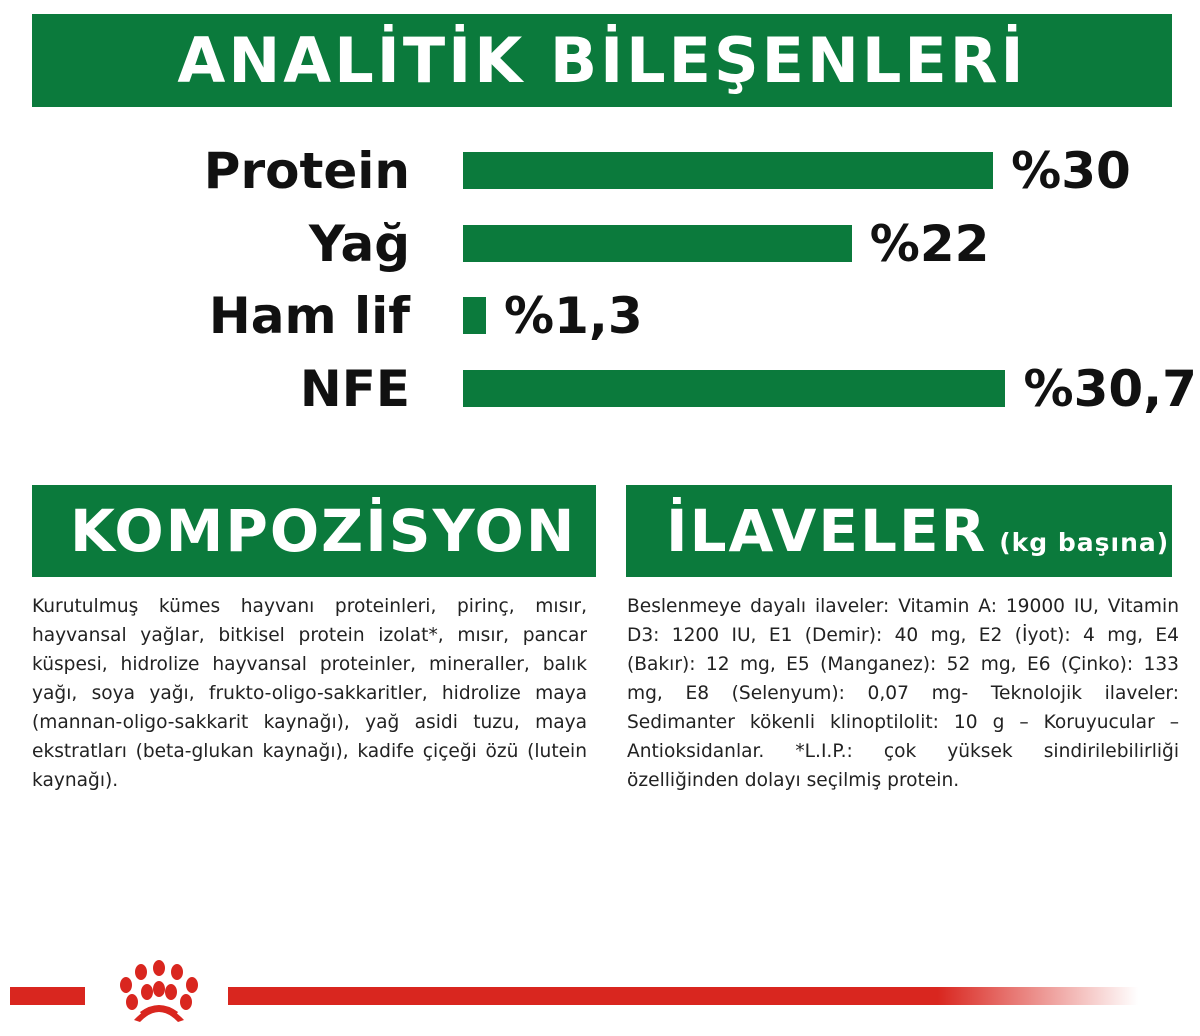 This screenshot has width=1200, height=1036. What do you see at coordinates (827, 531) in the screenshot?
I see `additives-title: İLAVELER` at bounding box center [827, 531].